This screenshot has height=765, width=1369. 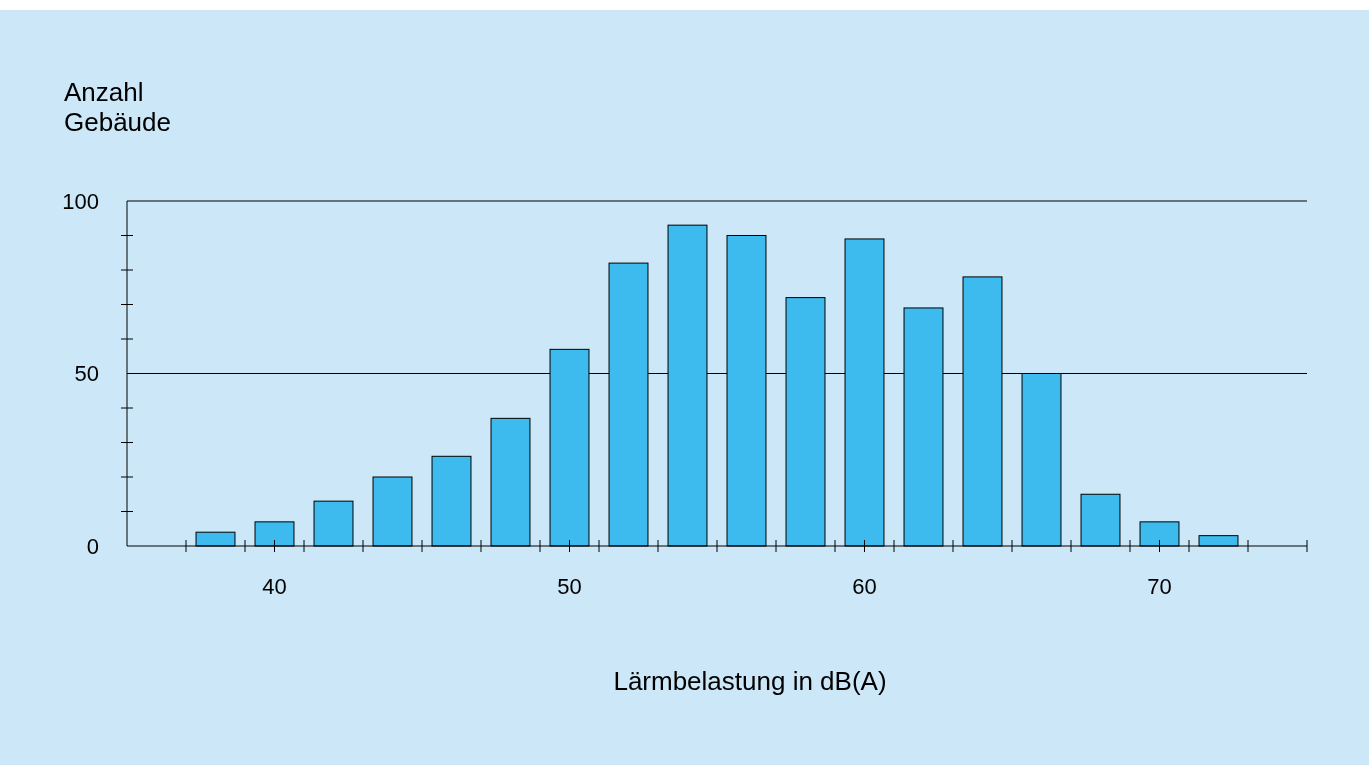 What do you see at coordinates (864, 586) in the screenshot?
I see `x-tick-label: 60` at bounding box center [864, 586].